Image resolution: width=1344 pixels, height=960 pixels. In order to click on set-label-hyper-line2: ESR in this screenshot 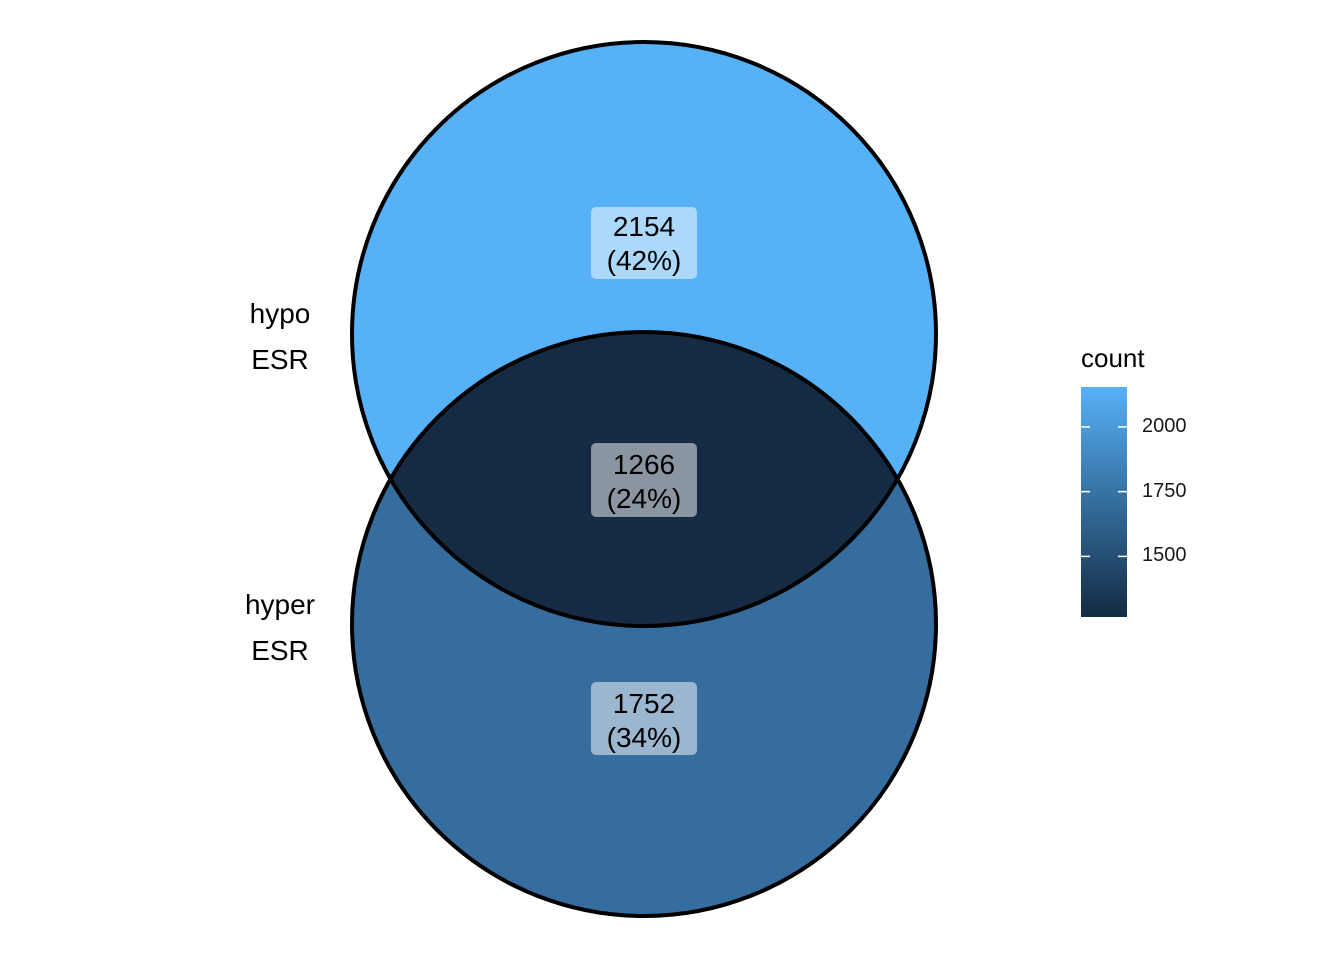, I will do `click(280, 650)`.